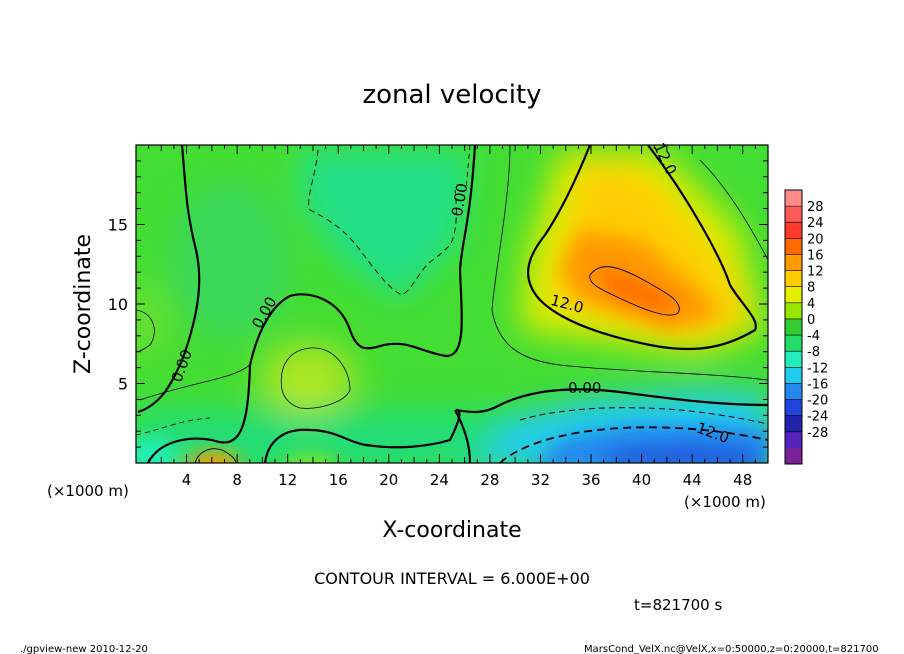 The height and width of the screenshot is (654, 904). What do you see at coordinates (742, 480) in the screenshot?
I see `x-tick-label: 48` at bounding box center [742, 480].